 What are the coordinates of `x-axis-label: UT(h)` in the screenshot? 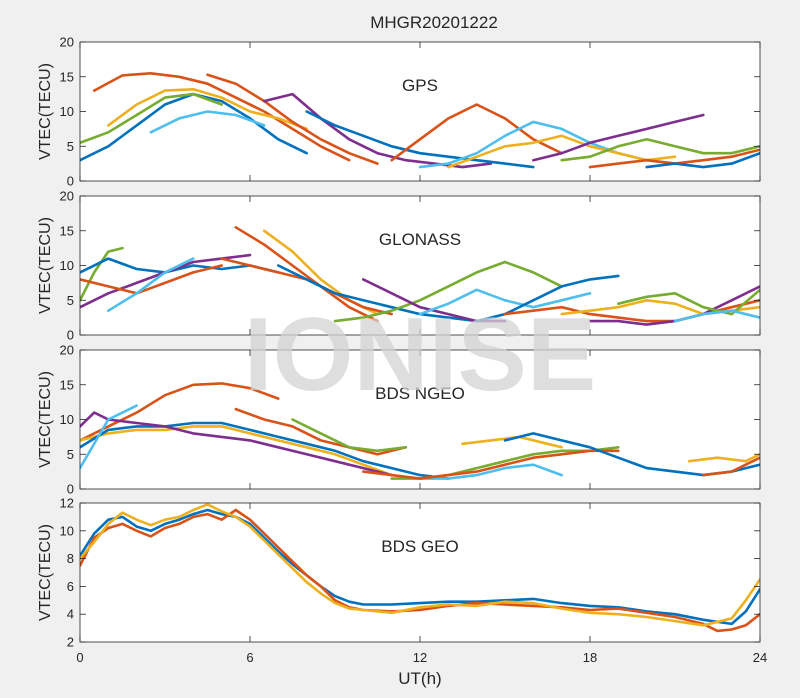 It's located at (419, 678).